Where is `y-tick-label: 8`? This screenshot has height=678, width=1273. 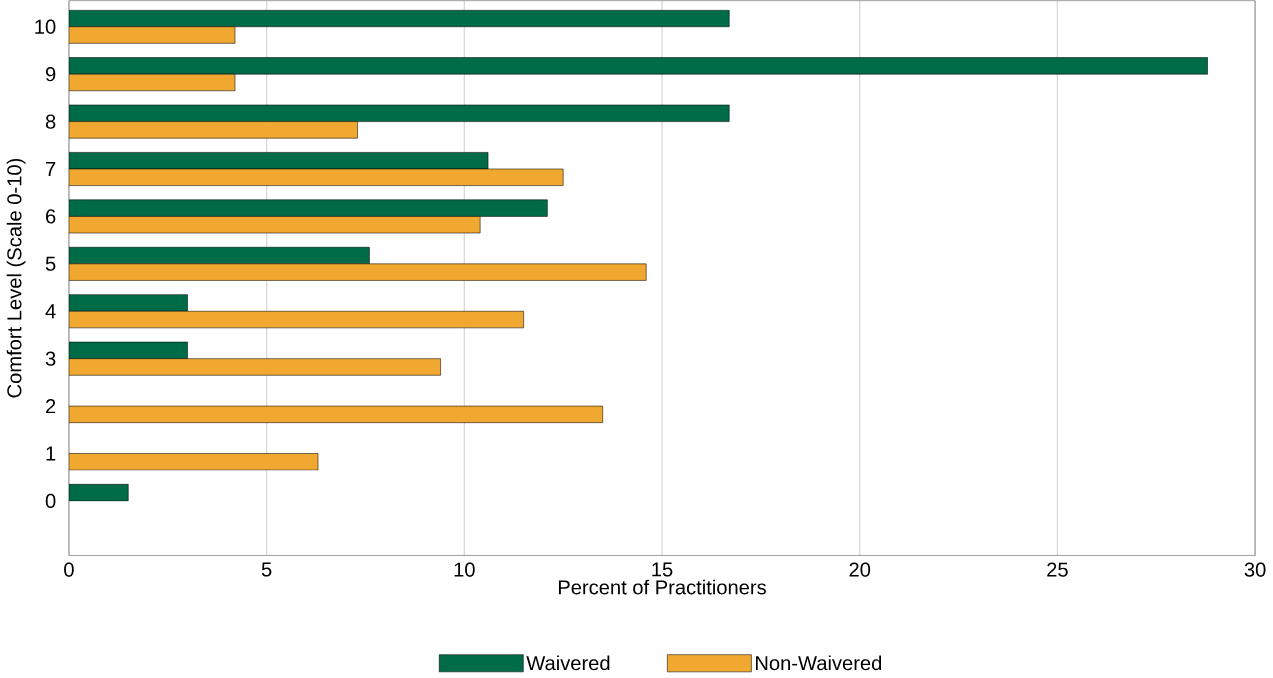
y-tick-label: 8 is located at coordinates (50, 121).